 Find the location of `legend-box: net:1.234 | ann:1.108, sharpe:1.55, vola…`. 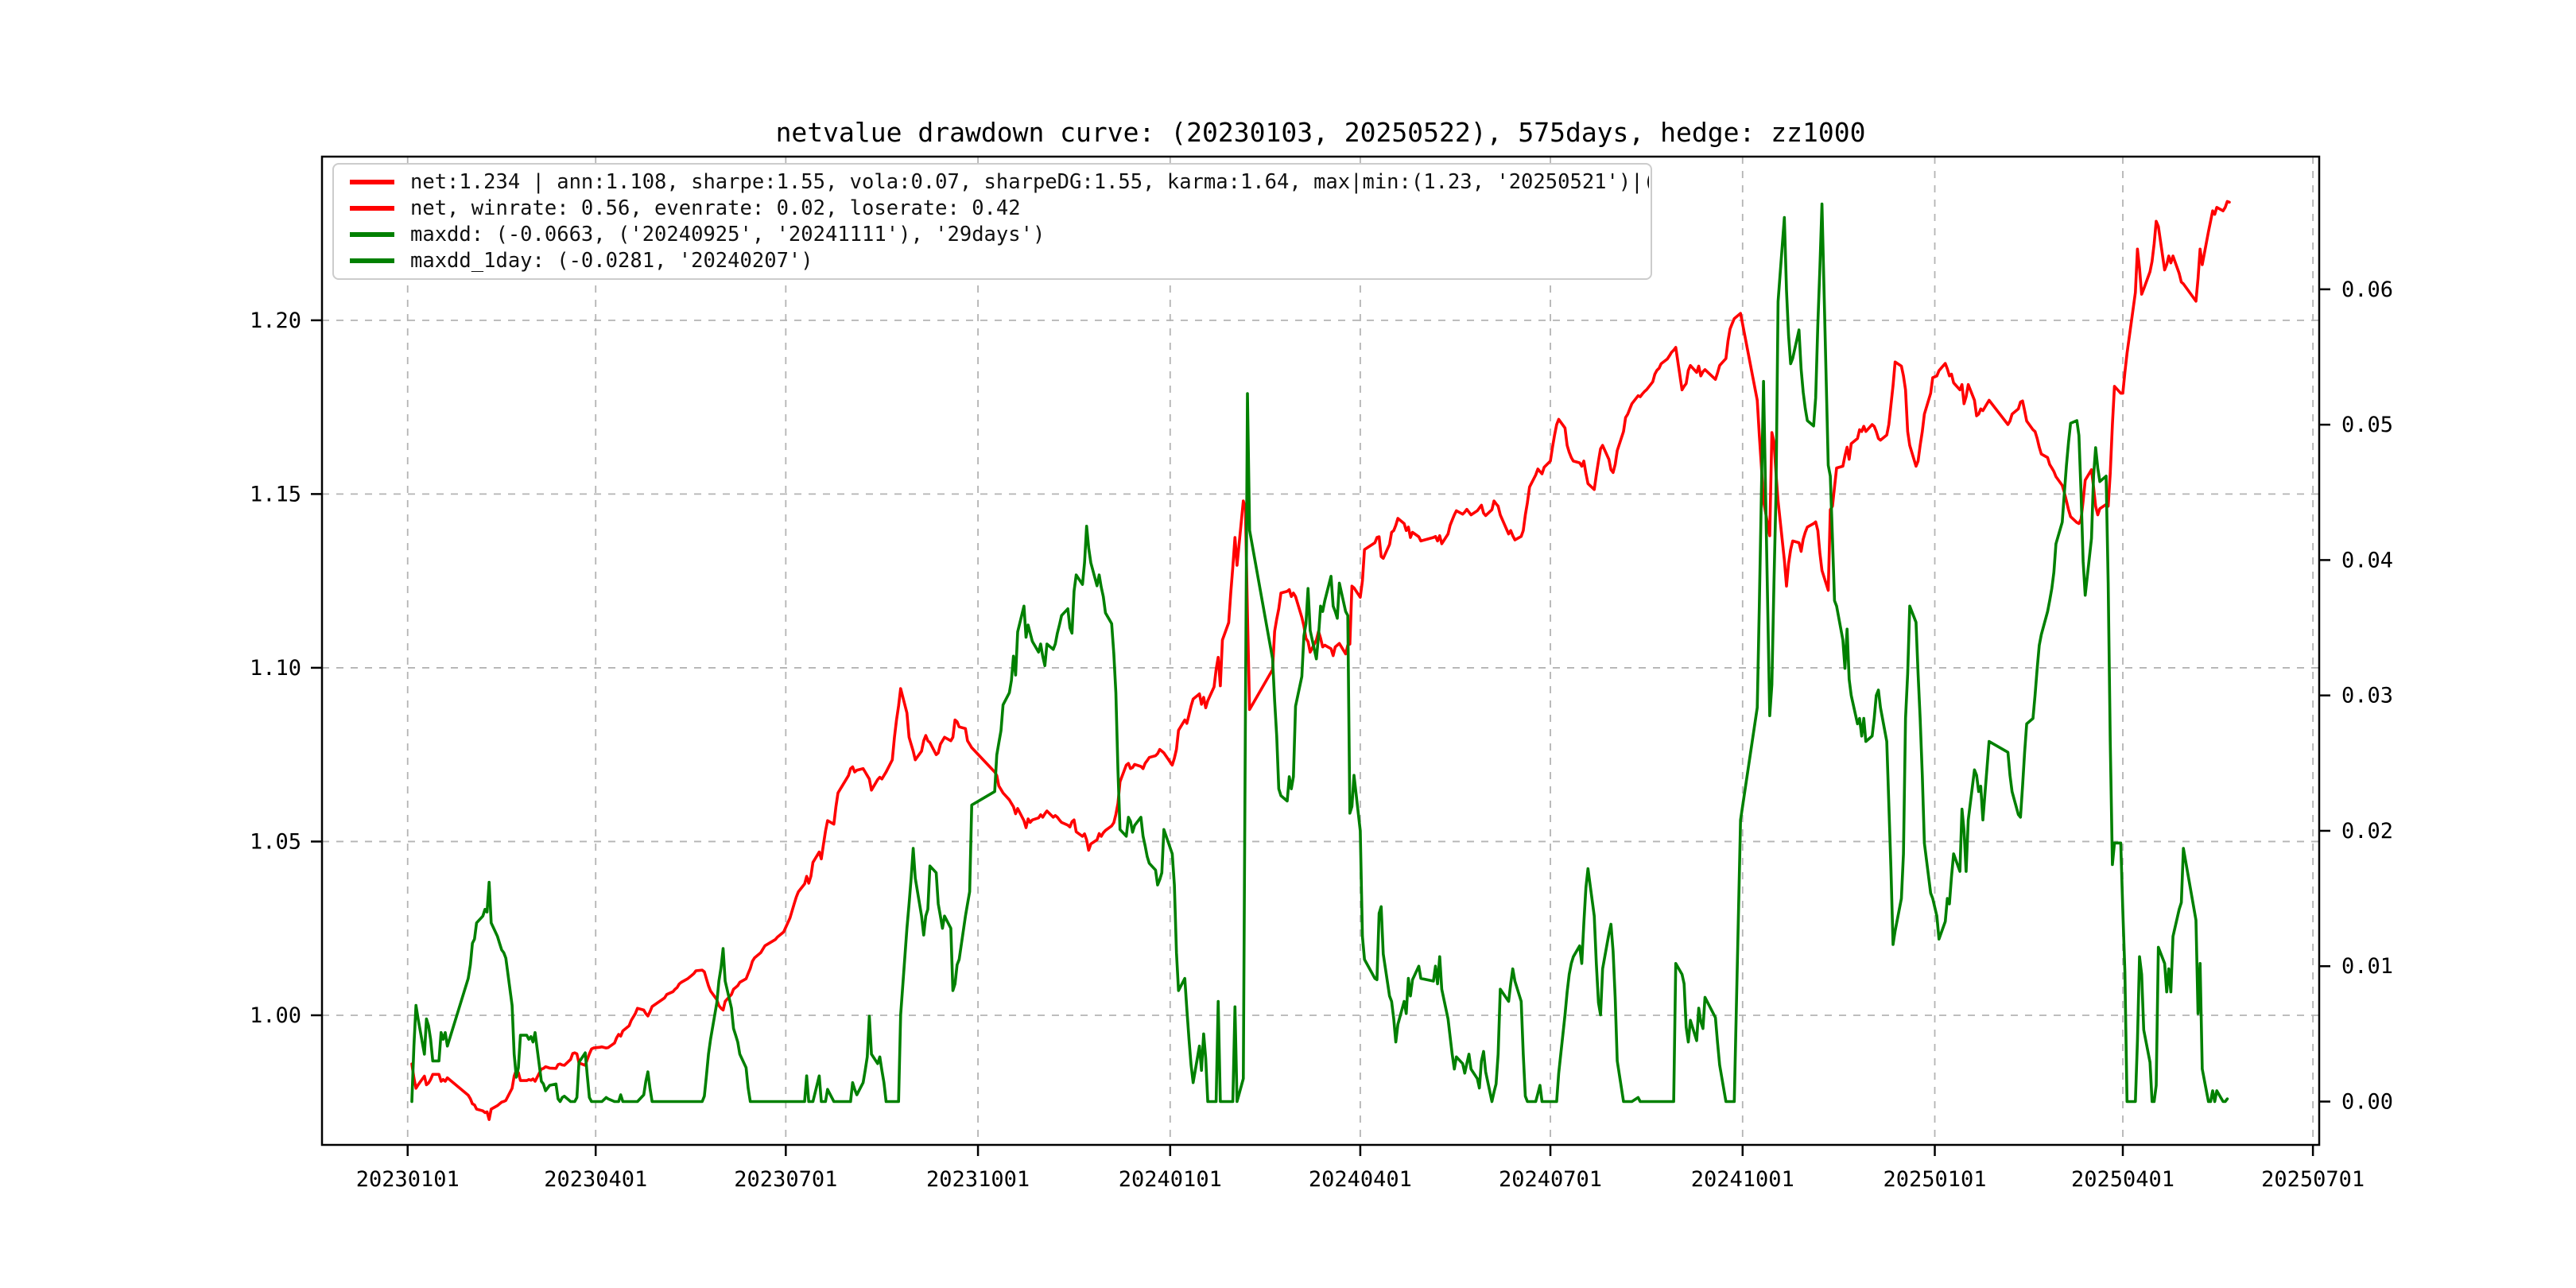

legend-box: net:1.234 | ann:1.108, sharpe:1.55, vola… is located at coordinates (992, 221).